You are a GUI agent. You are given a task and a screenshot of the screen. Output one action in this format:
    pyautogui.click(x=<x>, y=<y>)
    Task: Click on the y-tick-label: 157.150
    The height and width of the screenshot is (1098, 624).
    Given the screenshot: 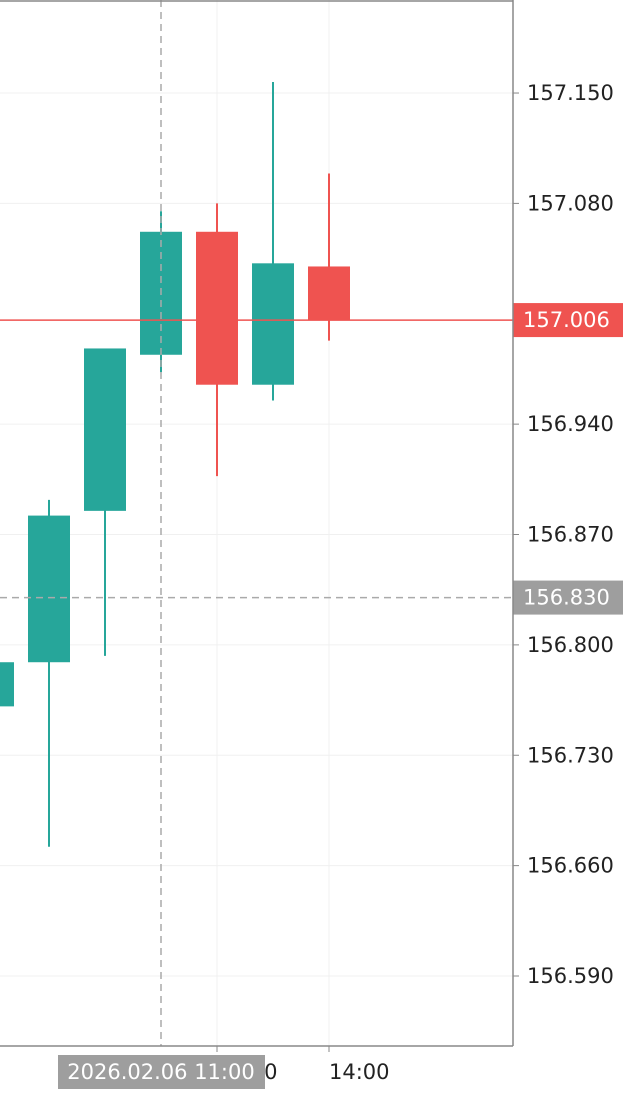 What is the action you would take?
    pyautogui.click(x=570, y=93)
    